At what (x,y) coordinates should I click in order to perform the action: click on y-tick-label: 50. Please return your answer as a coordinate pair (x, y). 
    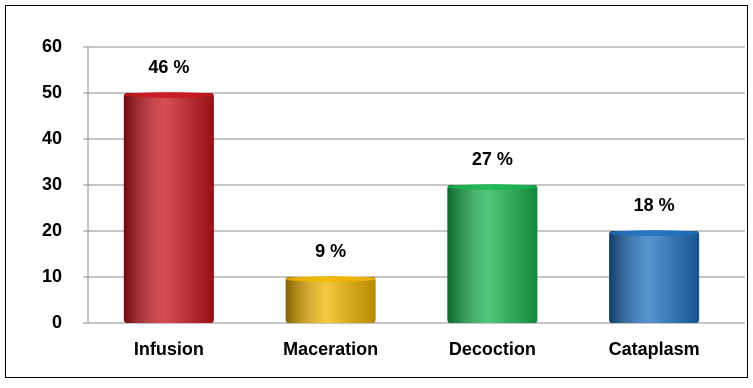
    Looking at the image, I should click on (52, 92).